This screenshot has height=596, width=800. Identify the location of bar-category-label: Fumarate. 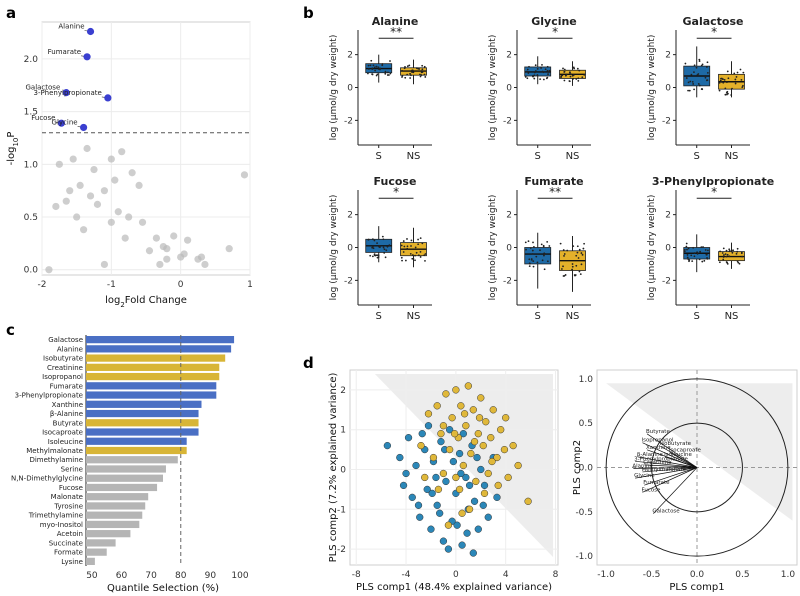
(66, 386).